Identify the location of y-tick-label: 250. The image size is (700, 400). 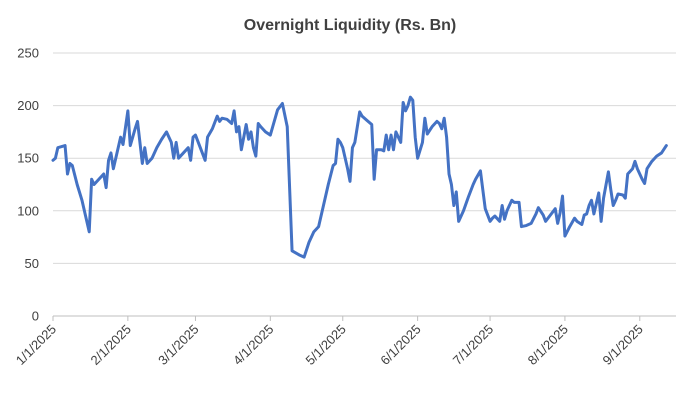
(28, 53).